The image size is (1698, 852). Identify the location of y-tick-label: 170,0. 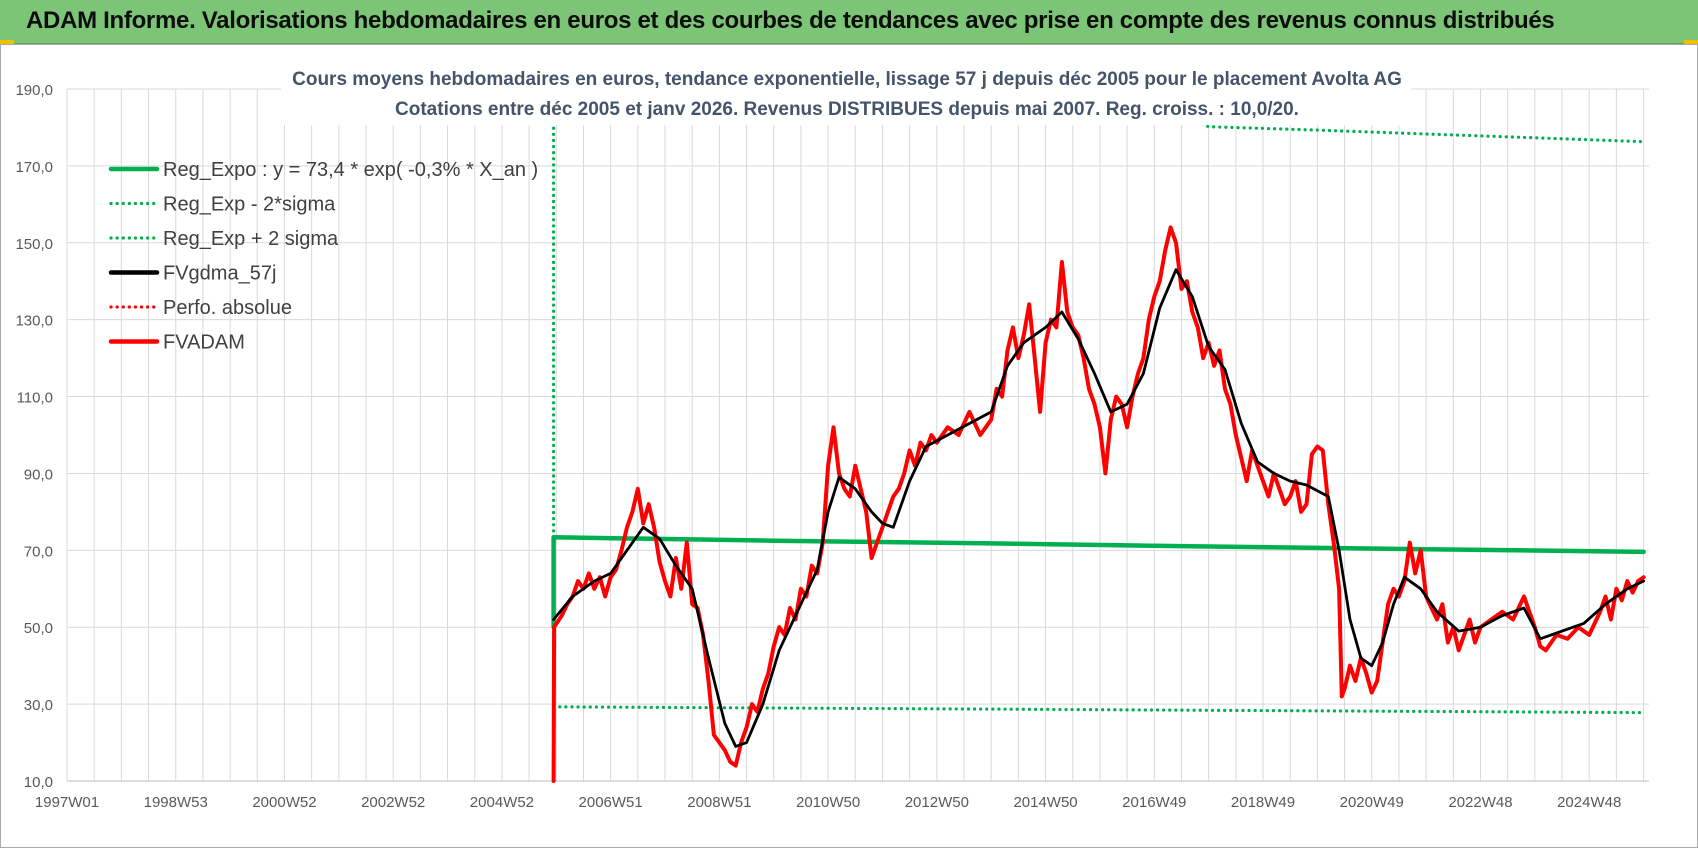
(34, 167).